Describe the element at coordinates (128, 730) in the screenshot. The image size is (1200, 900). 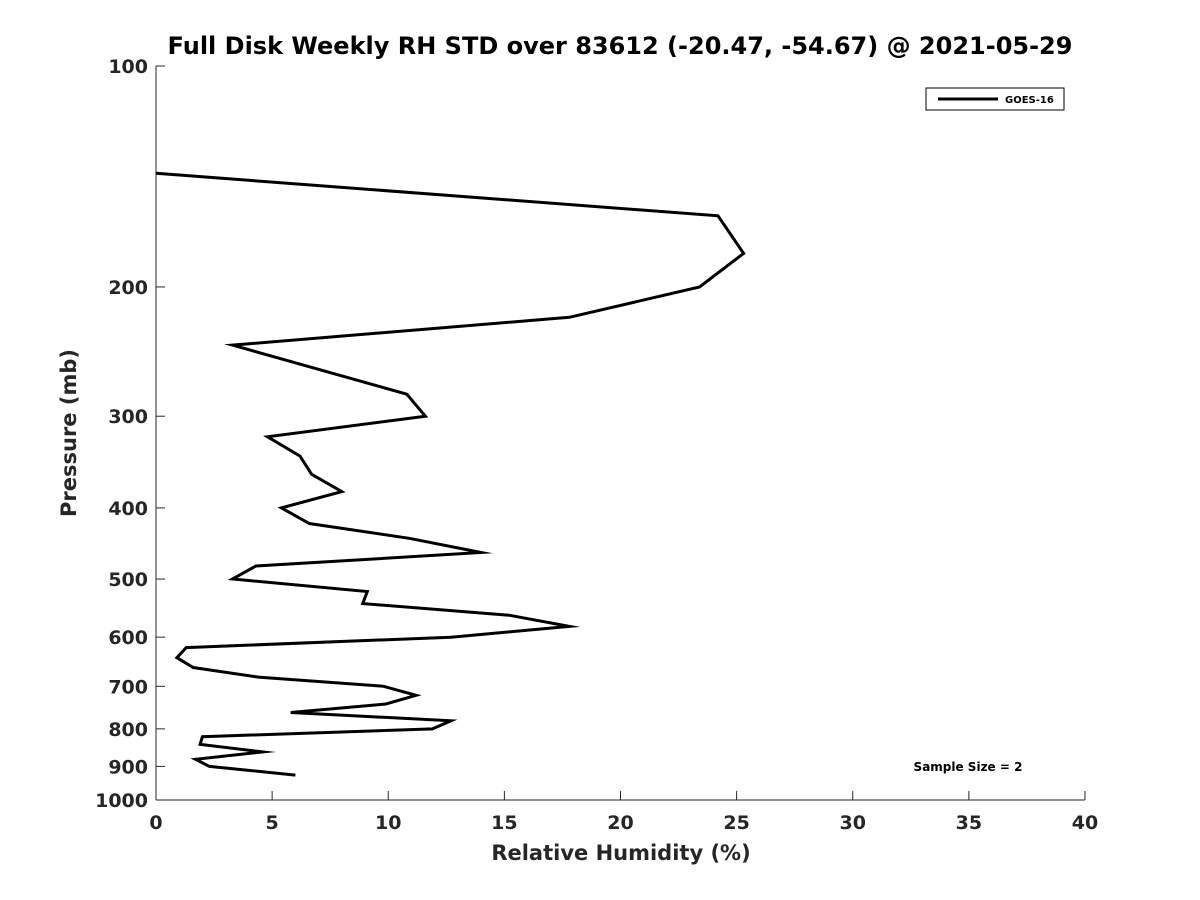
I see `y-tick-label: 800` at that location.